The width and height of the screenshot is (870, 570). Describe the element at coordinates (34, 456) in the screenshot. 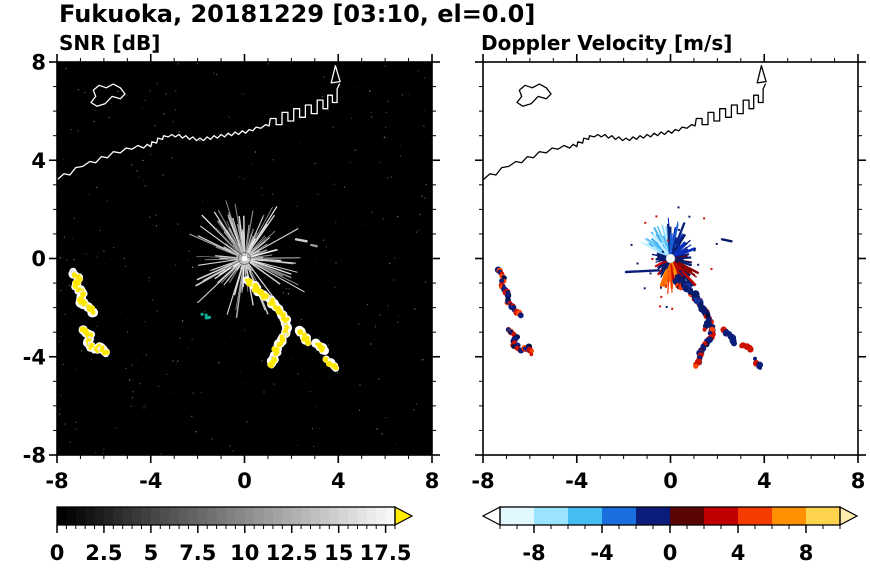

I see `y-tick-label: -8` at that location.